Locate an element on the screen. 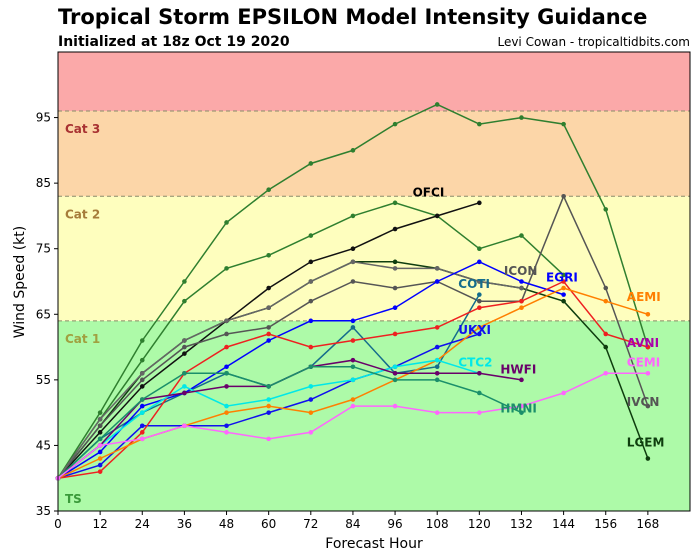 The width and height of the screenshot is (700, 553). series-label-hmni: HMNI is located at coordinates (518, 409).